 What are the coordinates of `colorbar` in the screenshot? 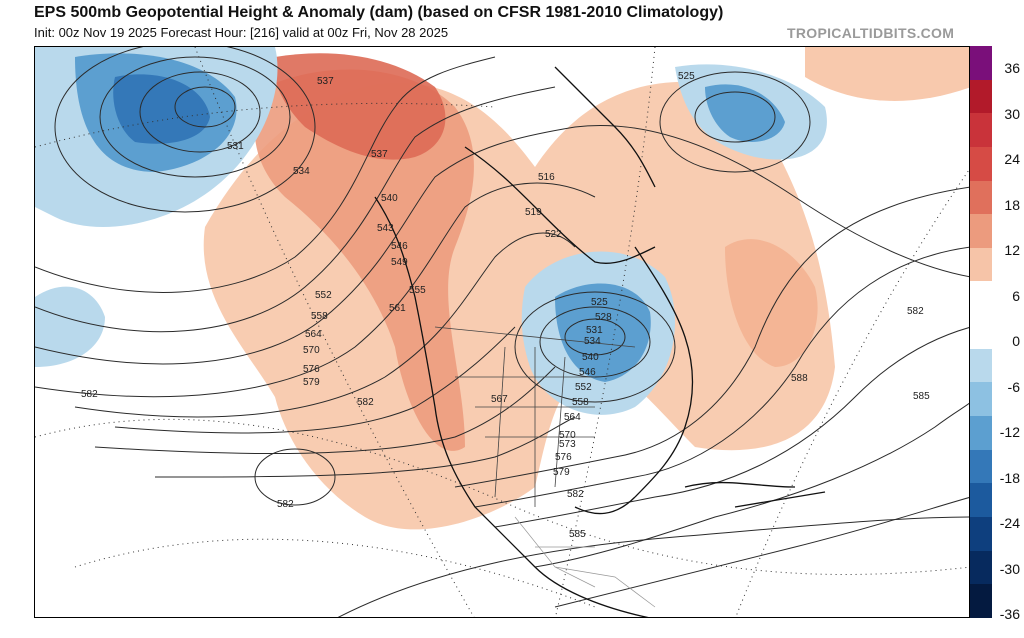 It's located at (981, 332).